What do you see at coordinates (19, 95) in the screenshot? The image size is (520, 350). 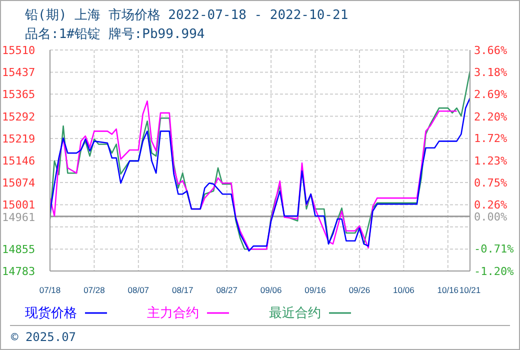 I see `y-tick-label: 15365` at bounding box center [19, 95].